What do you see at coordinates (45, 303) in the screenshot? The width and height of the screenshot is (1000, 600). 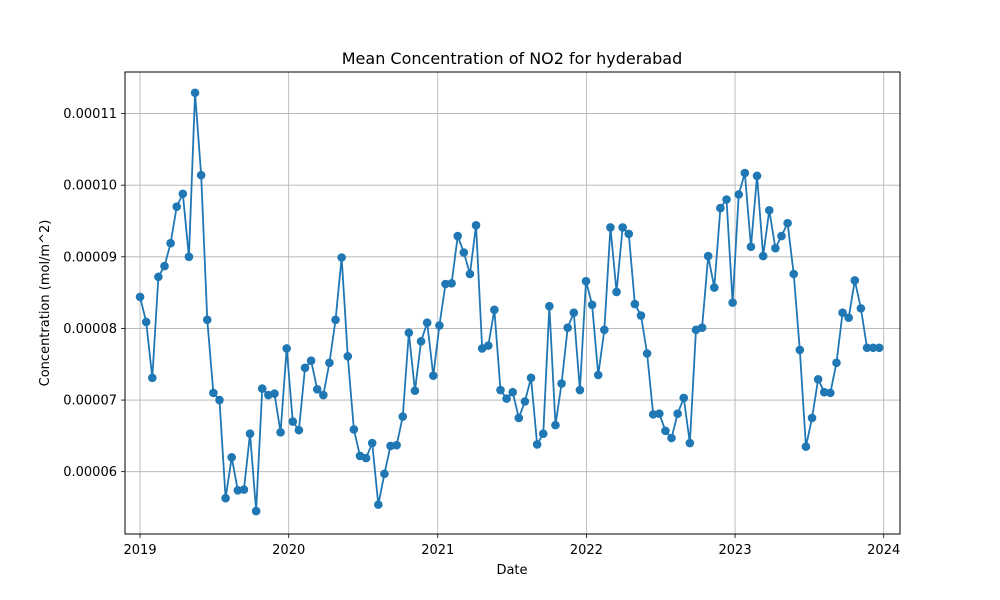 I see `y-axis-label: Concentration (mol/m^2)` at bounding box center [45, 303].